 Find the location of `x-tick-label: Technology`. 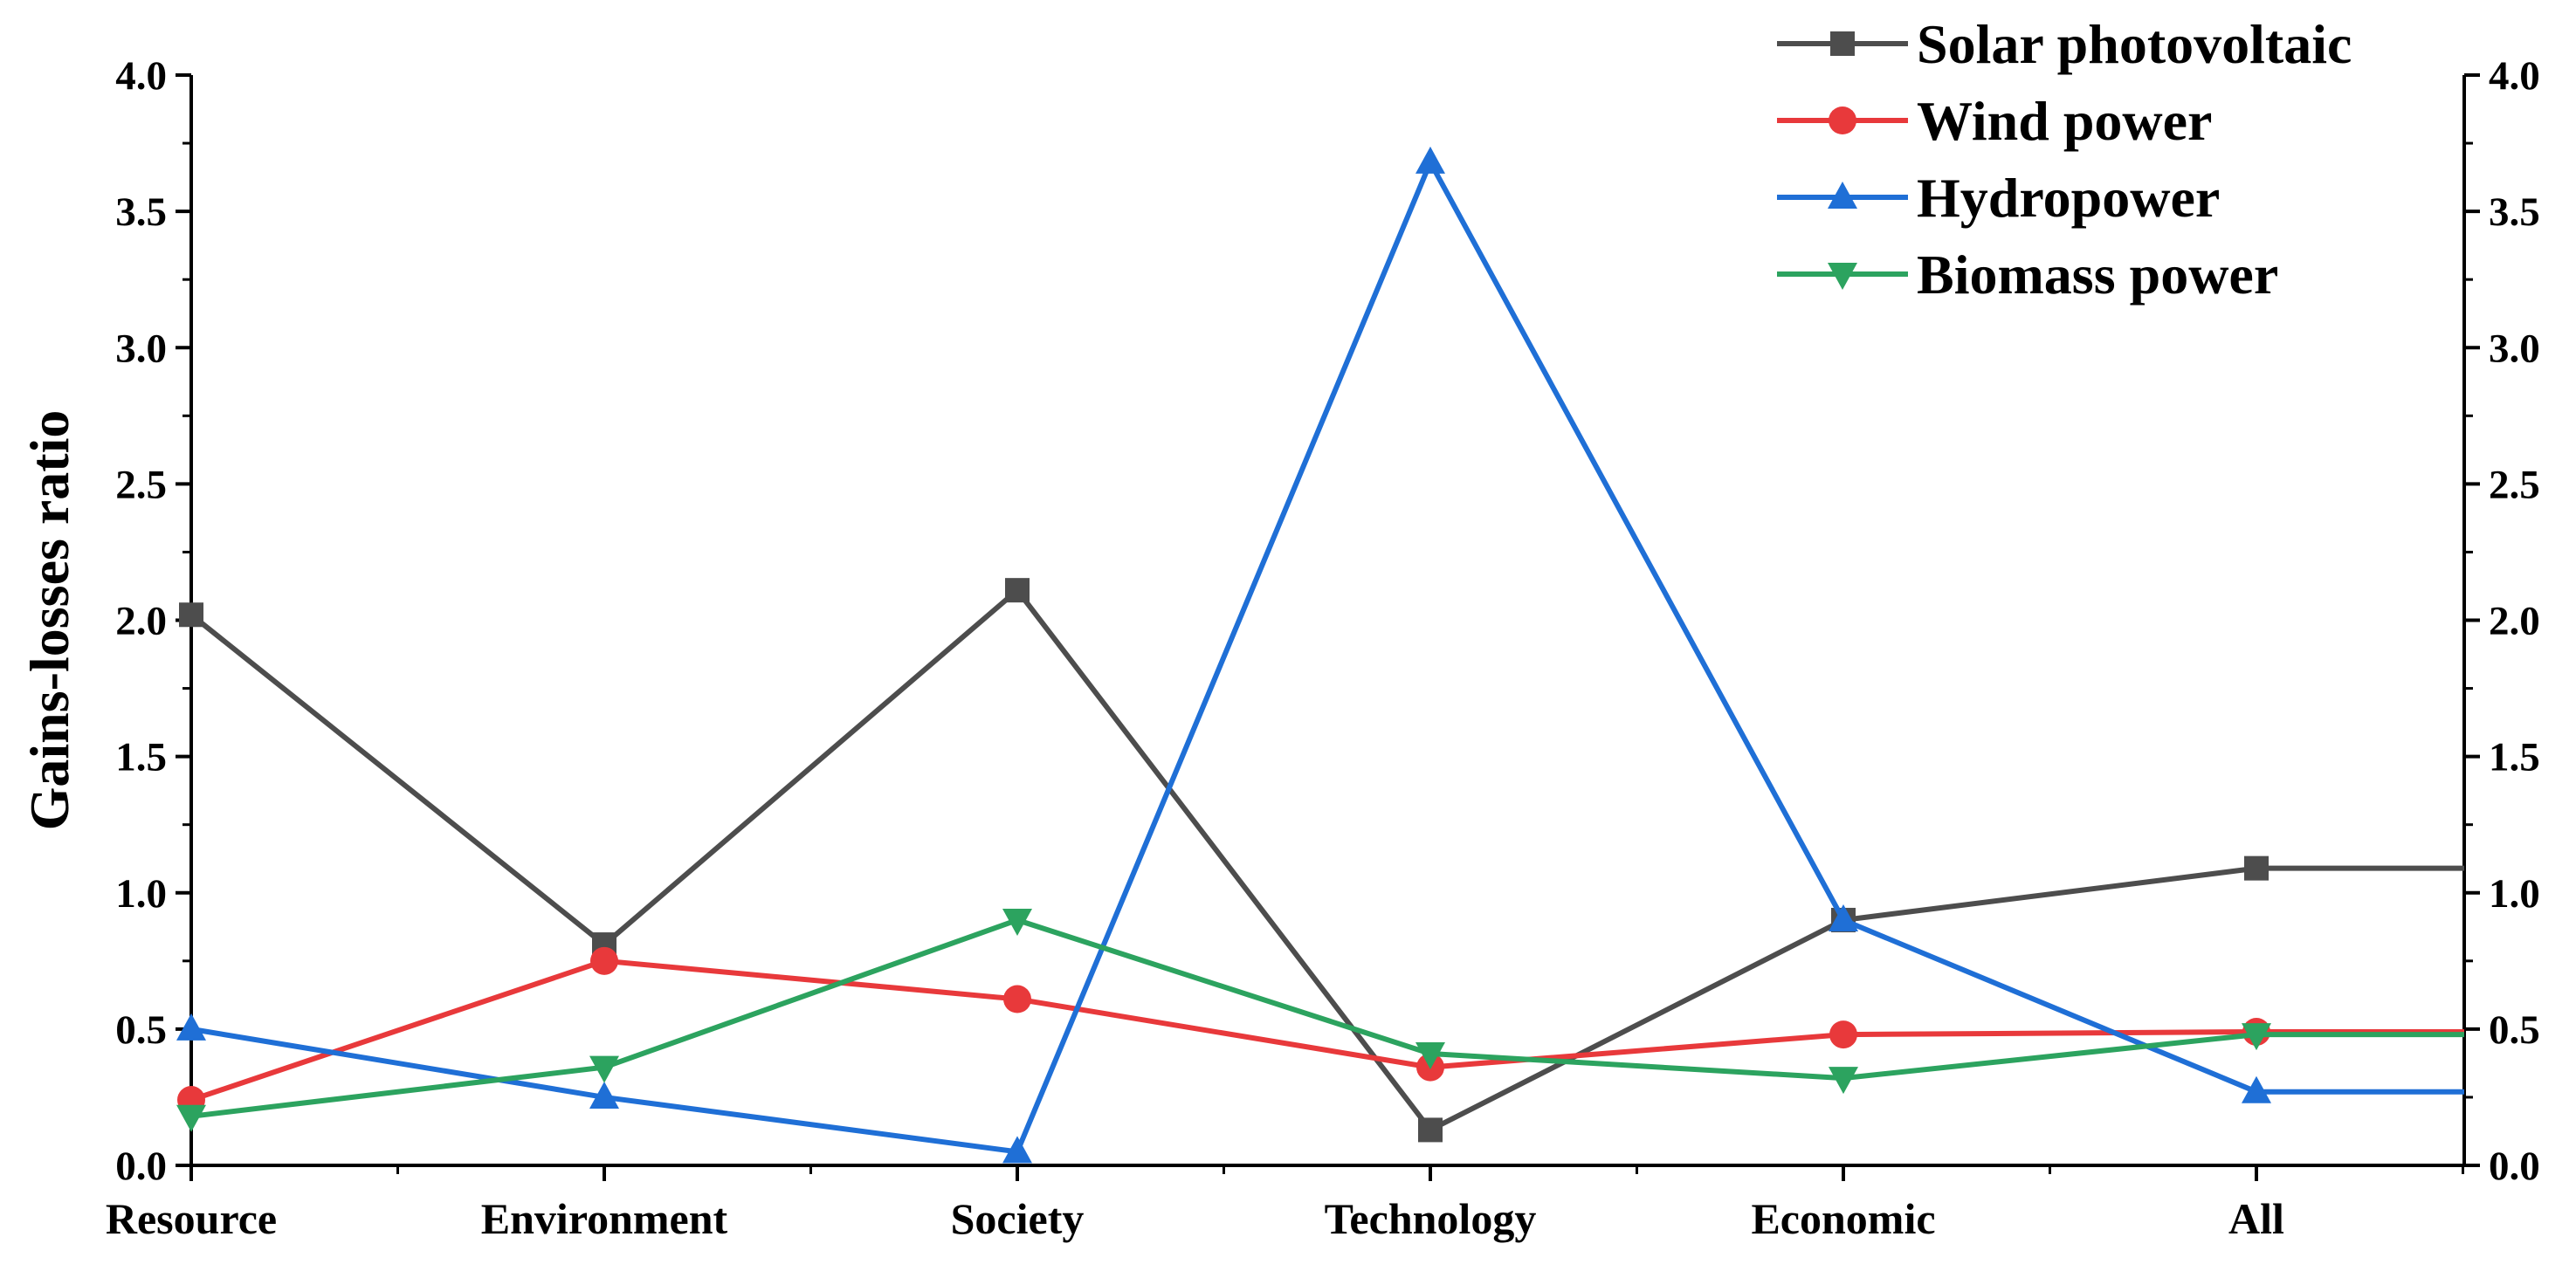

x-tick-label: Technology is located at coordinates (1431, 1218).